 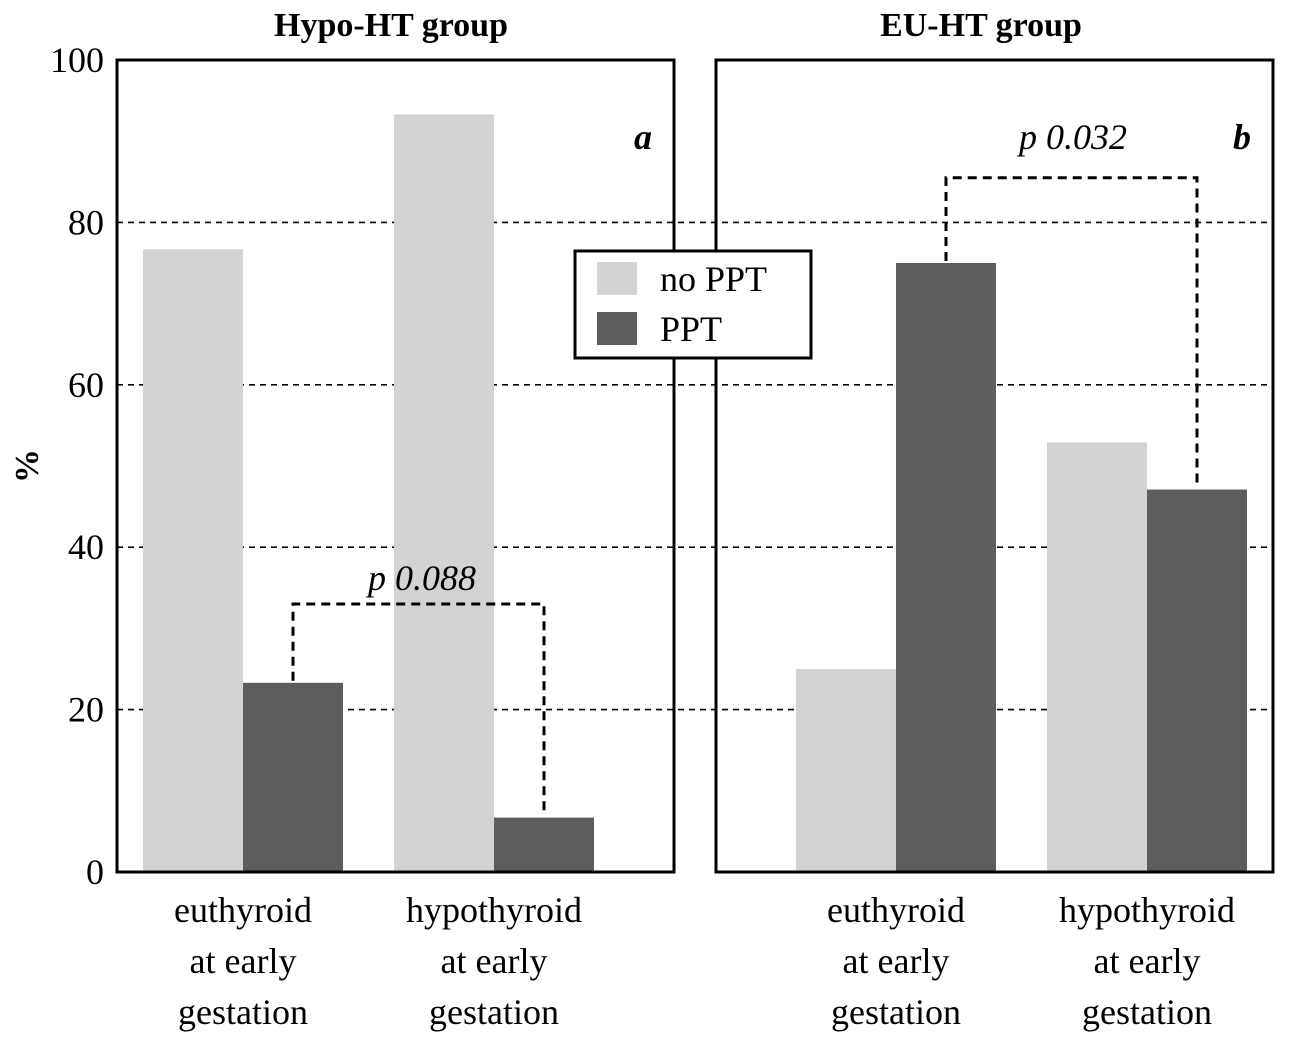 I want to click on y-tick-label: 20, so click(x=86, y=710).